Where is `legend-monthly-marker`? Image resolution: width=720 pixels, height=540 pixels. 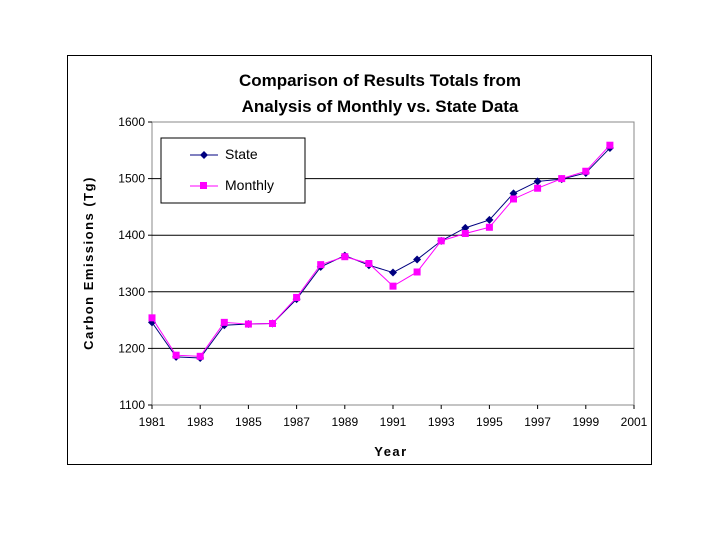
legend-monthly-marker is located at coordinates (203, 185).